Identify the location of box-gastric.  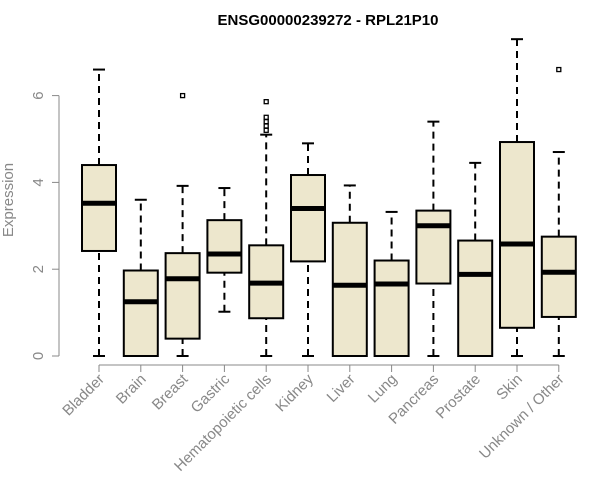
(224, 250).